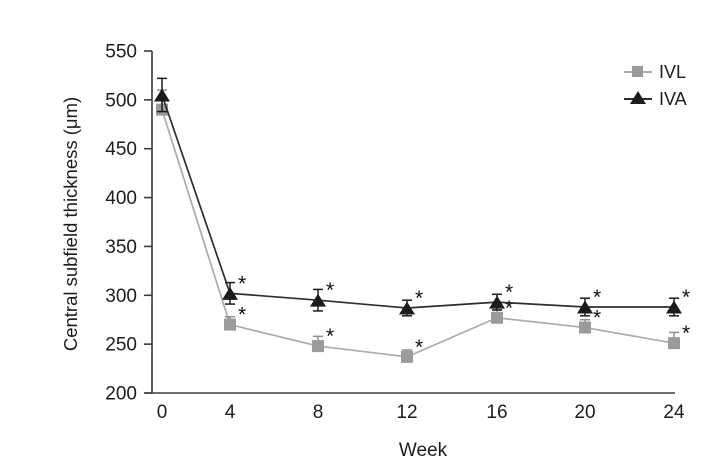 The image size is (710, 459). Describe the element at coordinates (584, 412) in the screenshot. I see `svg-text: 20` at that location.